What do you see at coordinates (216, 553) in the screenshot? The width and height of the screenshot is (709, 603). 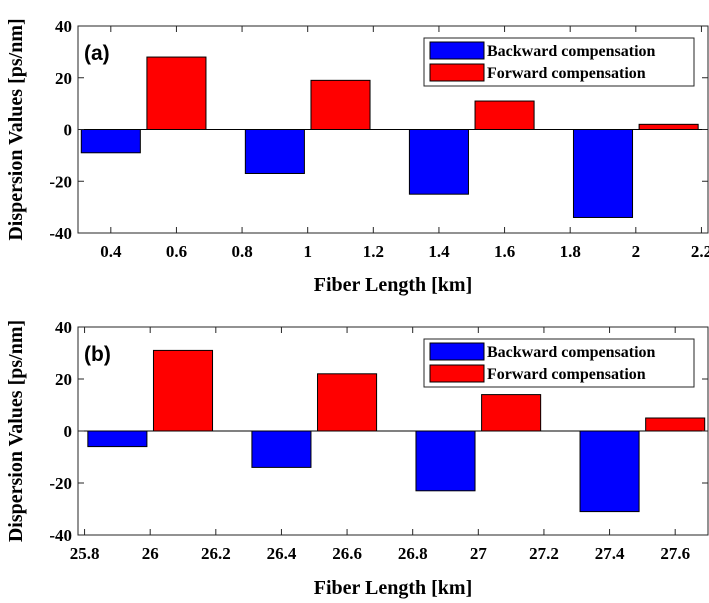 I see `x-tick-label: 26.2` at bounding box center [216, 553].